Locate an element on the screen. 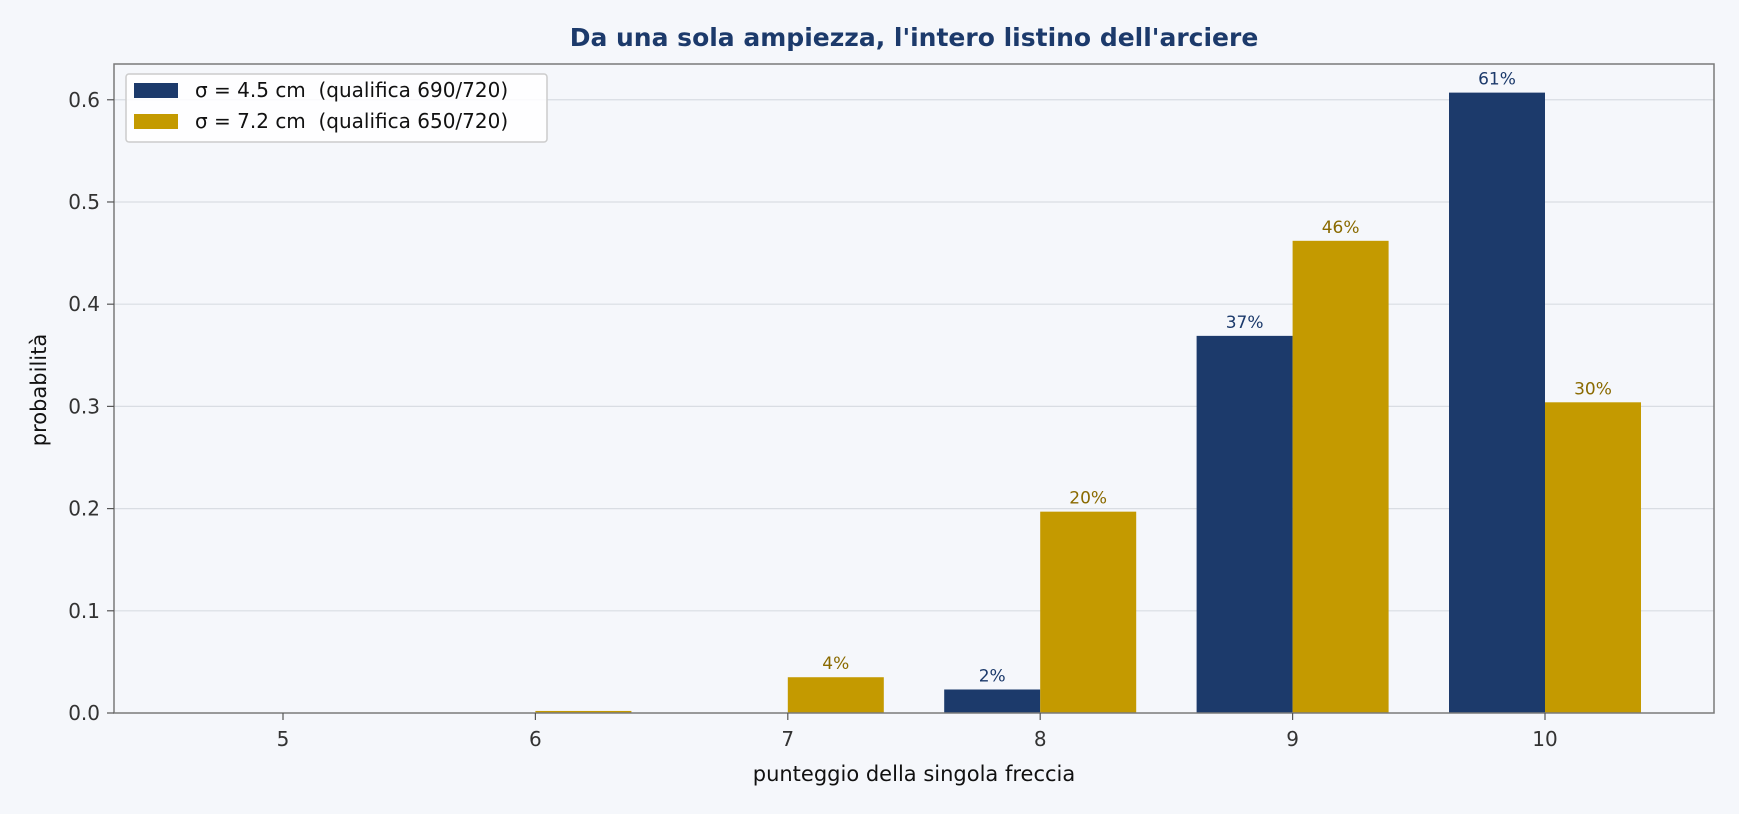 This screenshot has height=814, width=1739. y-axis-ticks: 0.0 0.1 0.2 0.3 0.4 0.5 0.6 is located at coordinates (91, 406).